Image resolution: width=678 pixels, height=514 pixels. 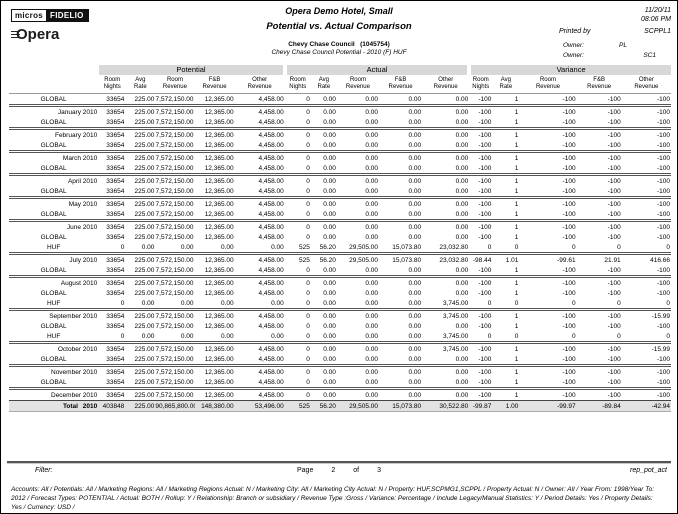 What do you see at coordinates (379, 470) in the screenshot?
I see `page-total: 3` at bounding box center [379, 470].